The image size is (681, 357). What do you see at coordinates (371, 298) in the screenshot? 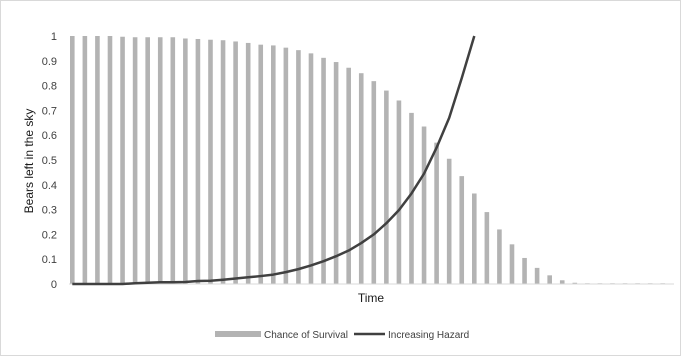
I see `x-axis-title: Time` at bounding box center [371, 298].